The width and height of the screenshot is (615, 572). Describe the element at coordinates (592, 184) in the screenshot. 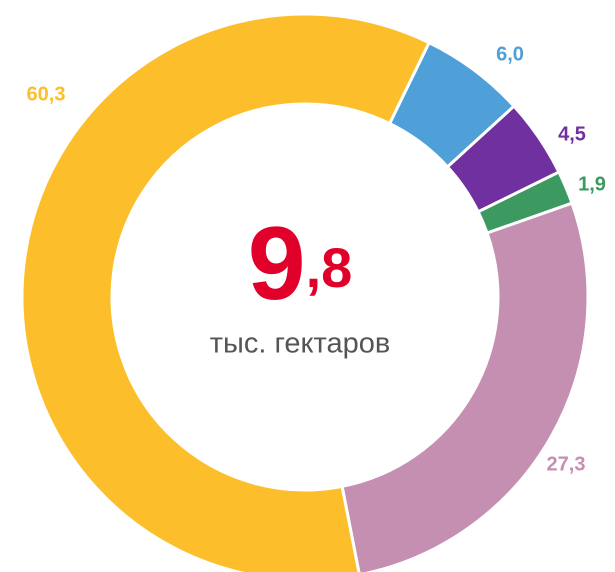

I see `value-label: 1,9` at that location.